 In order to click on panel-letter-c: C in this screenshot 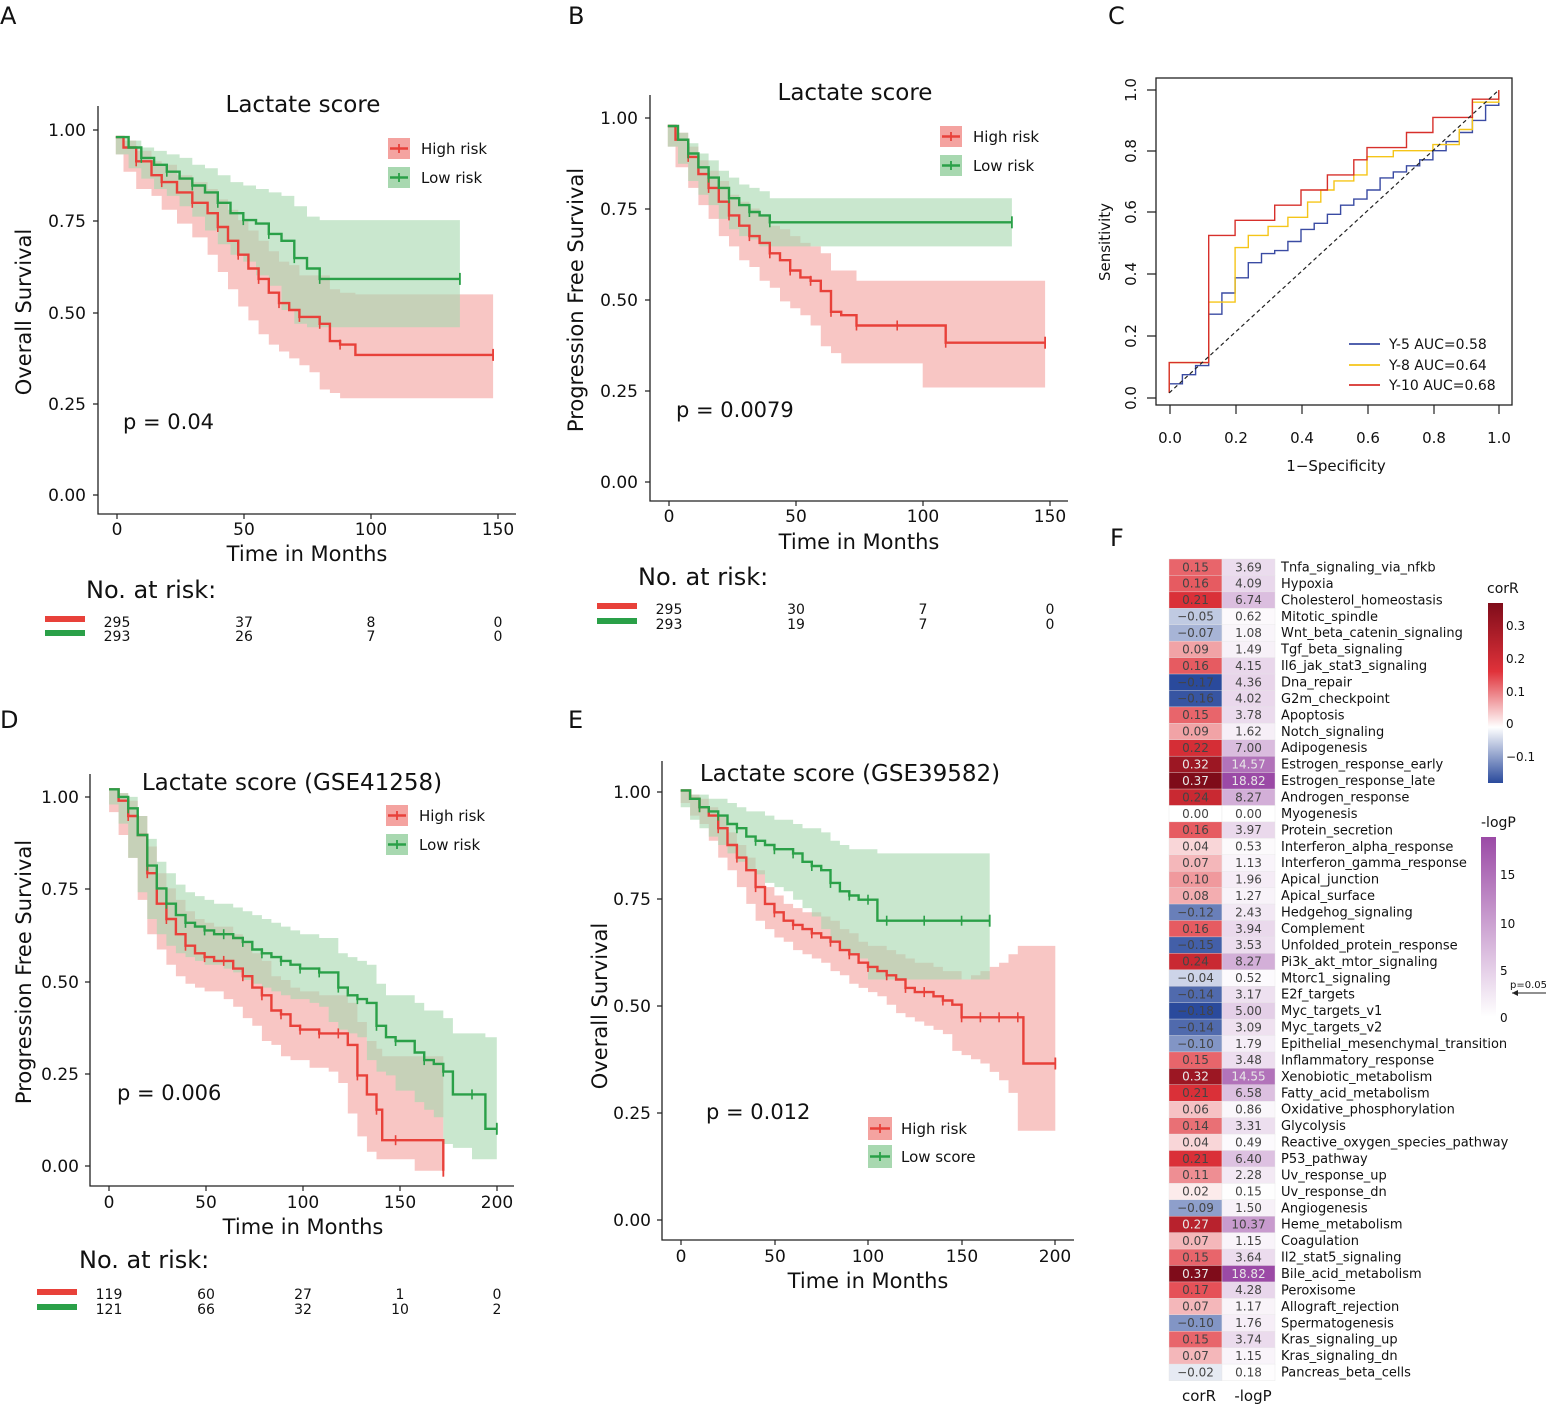, I will do `click(1116, 16)`.